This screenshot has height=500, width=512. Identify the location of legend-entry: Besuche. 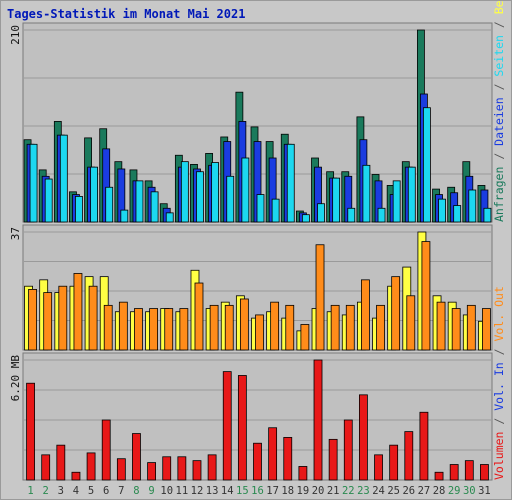
(499, 7).